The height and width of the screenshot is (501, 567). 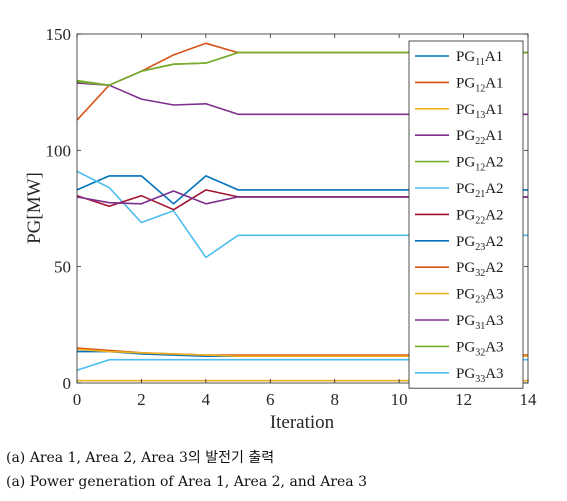 What do you see at coordinates (140, 458) in the screenshot?
I see `figure-caption-korean: (a) Area 1, Area 2, Area 3의 발전기 출력` at bounding box center [140, 458].